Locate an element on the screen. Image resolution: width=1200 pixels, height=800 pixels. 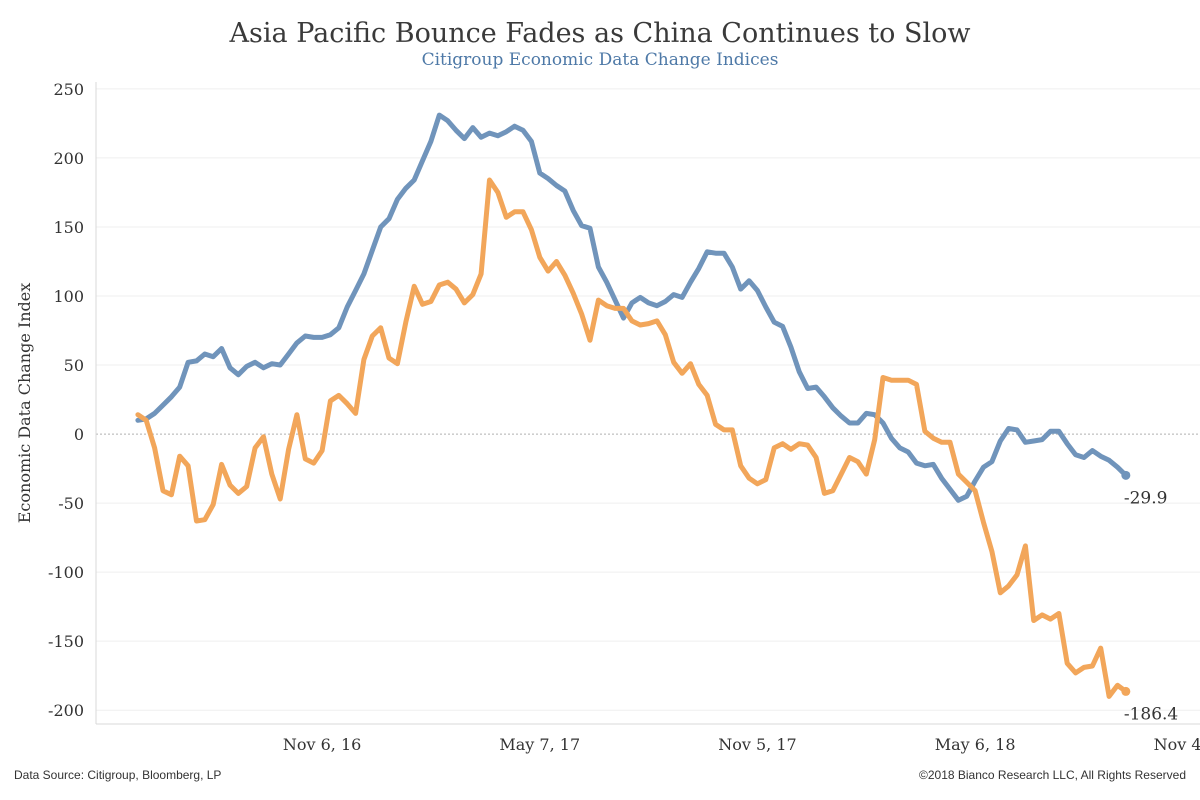
y-tick-label: 0 is located at coordinates (79, 434).